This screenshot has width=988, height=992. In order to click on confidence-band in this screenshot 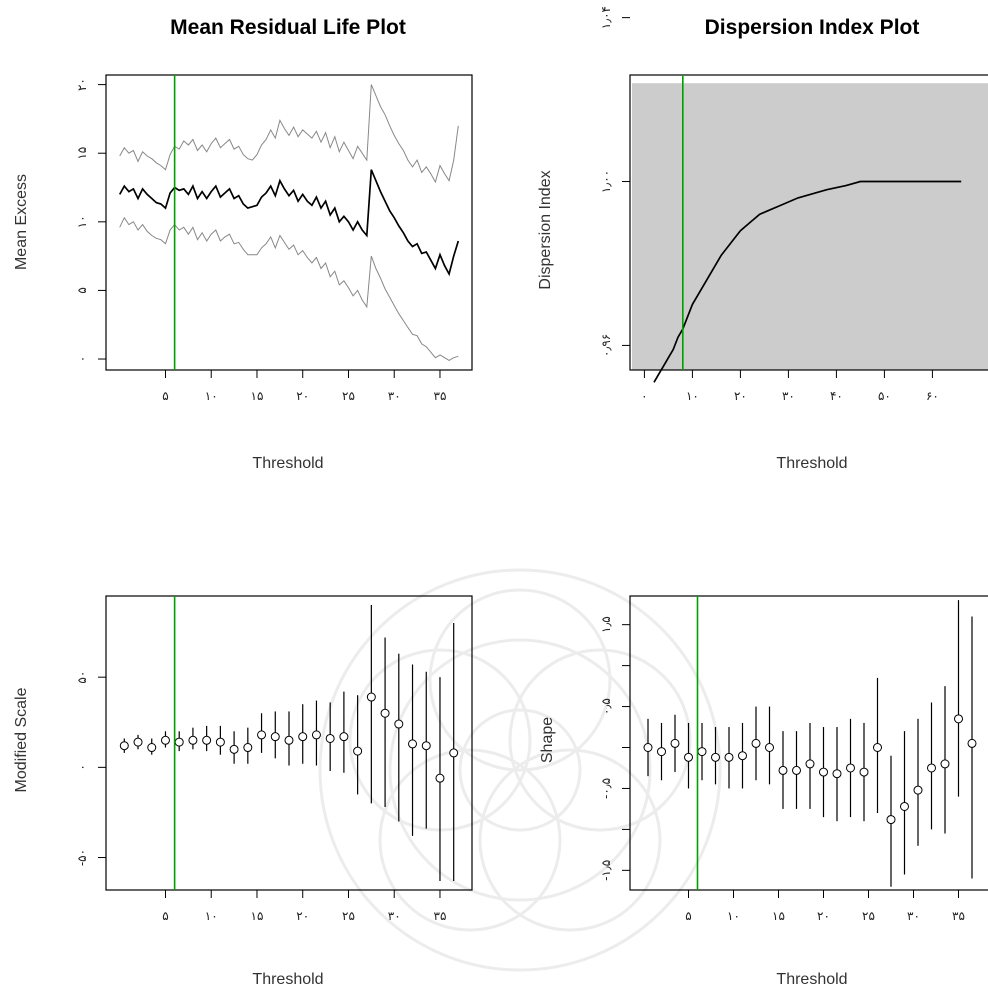, I will do `click(810, 226)`.